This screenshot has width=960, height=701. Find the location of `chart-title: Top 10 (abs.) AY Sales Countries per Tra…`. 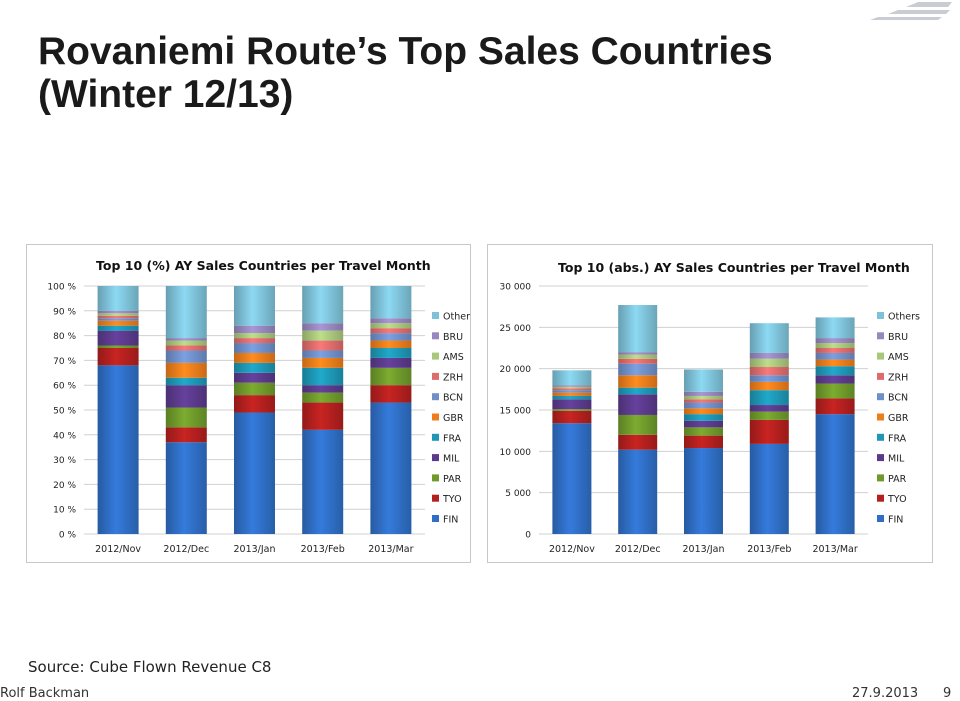

chart-title: Top 10 (abs.) AY Sales Countries per Tra… is located at coordinates (734, 267).